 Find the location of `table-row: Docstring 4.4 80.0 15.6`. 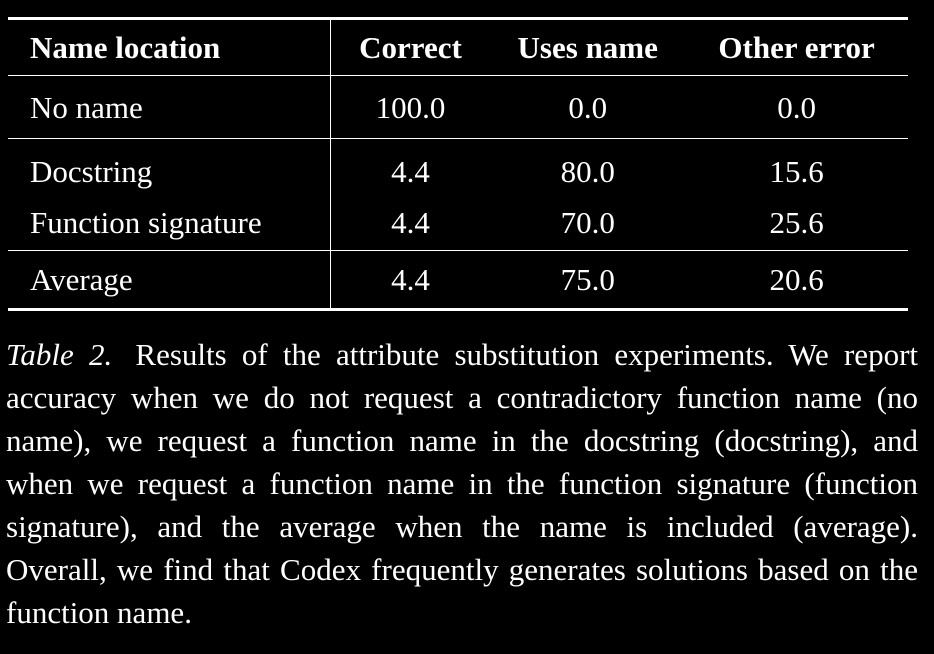

table-row: Docstring 4.4 80.0 15.6 is located at coordinates (458, 168).